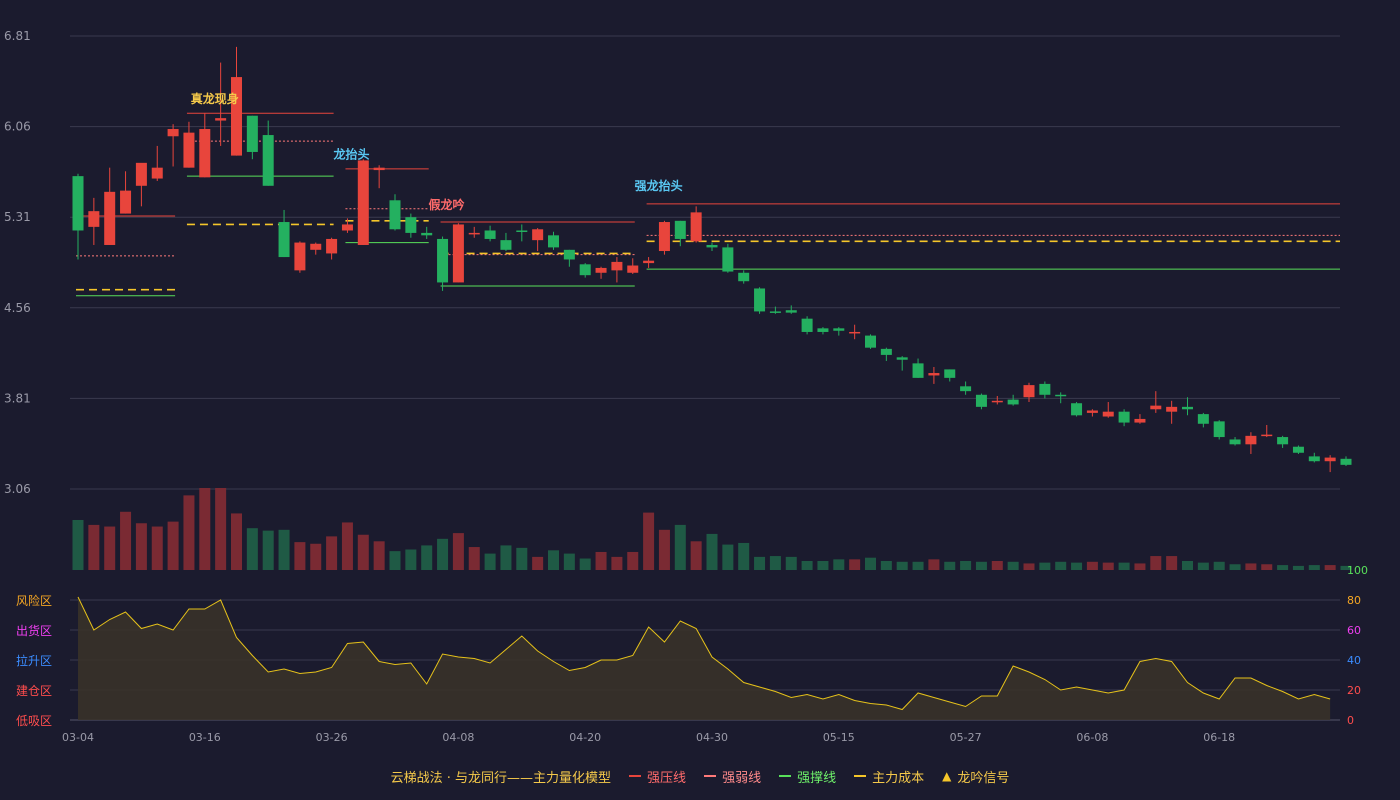 Image resolution: width=1400 pixels, height=800 pixels. I want to click on date-label: 03-16, so click(205, 737).